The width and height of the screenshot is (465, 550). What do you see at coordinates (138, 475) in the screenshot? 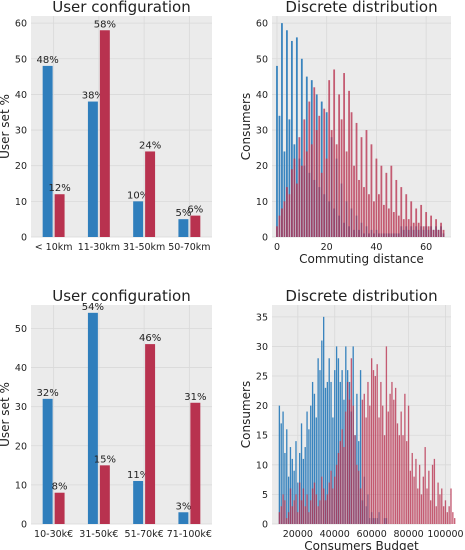
I see `data-label: 11%` at bounding box center [138, 475].